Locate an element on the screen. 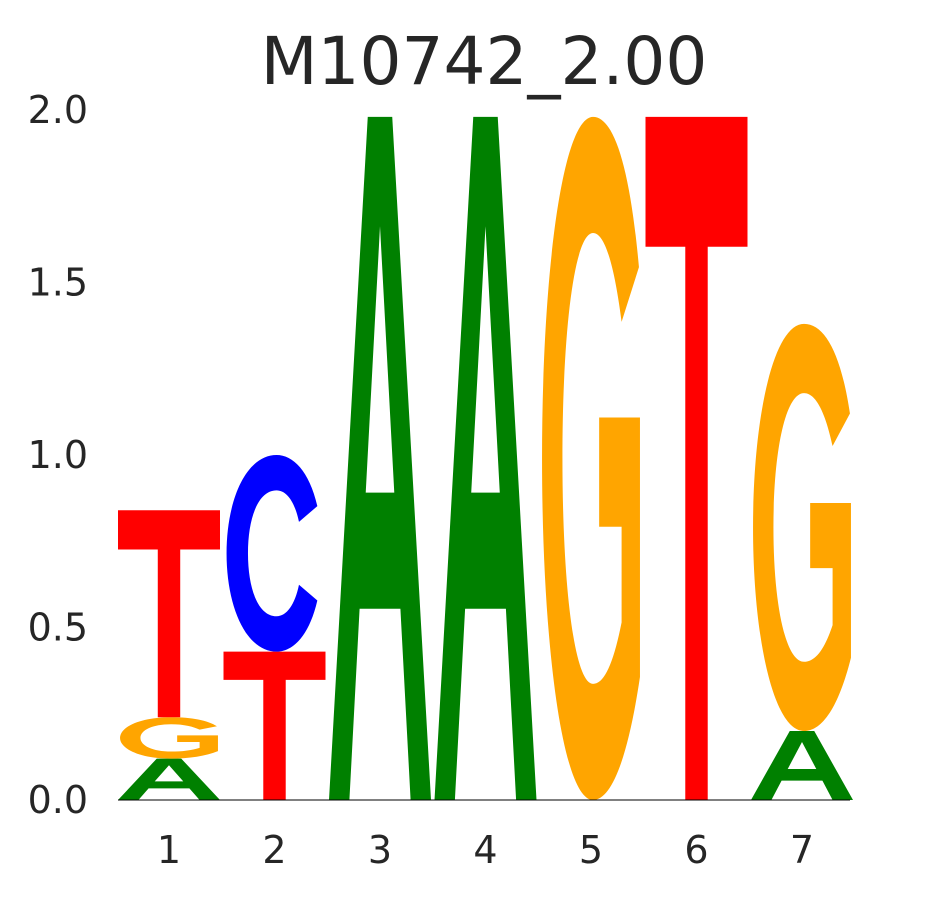 The image size is (945, 900). x-tick-label: 1 is located at coordinates (169, 850).